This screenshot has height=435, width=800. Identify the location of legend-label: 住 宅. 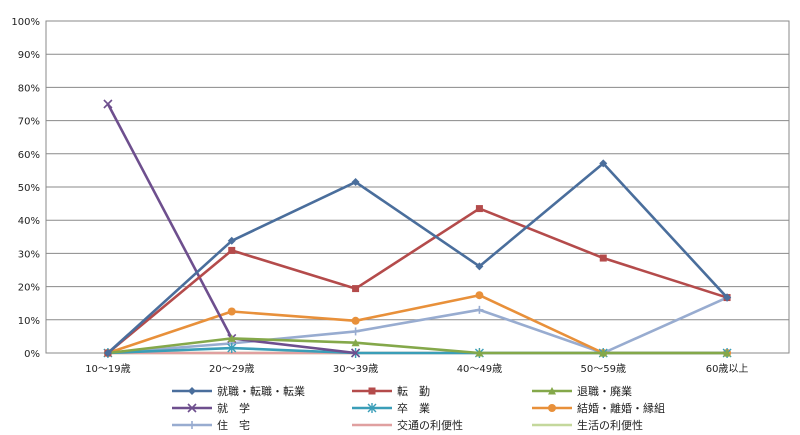
(233, 425).